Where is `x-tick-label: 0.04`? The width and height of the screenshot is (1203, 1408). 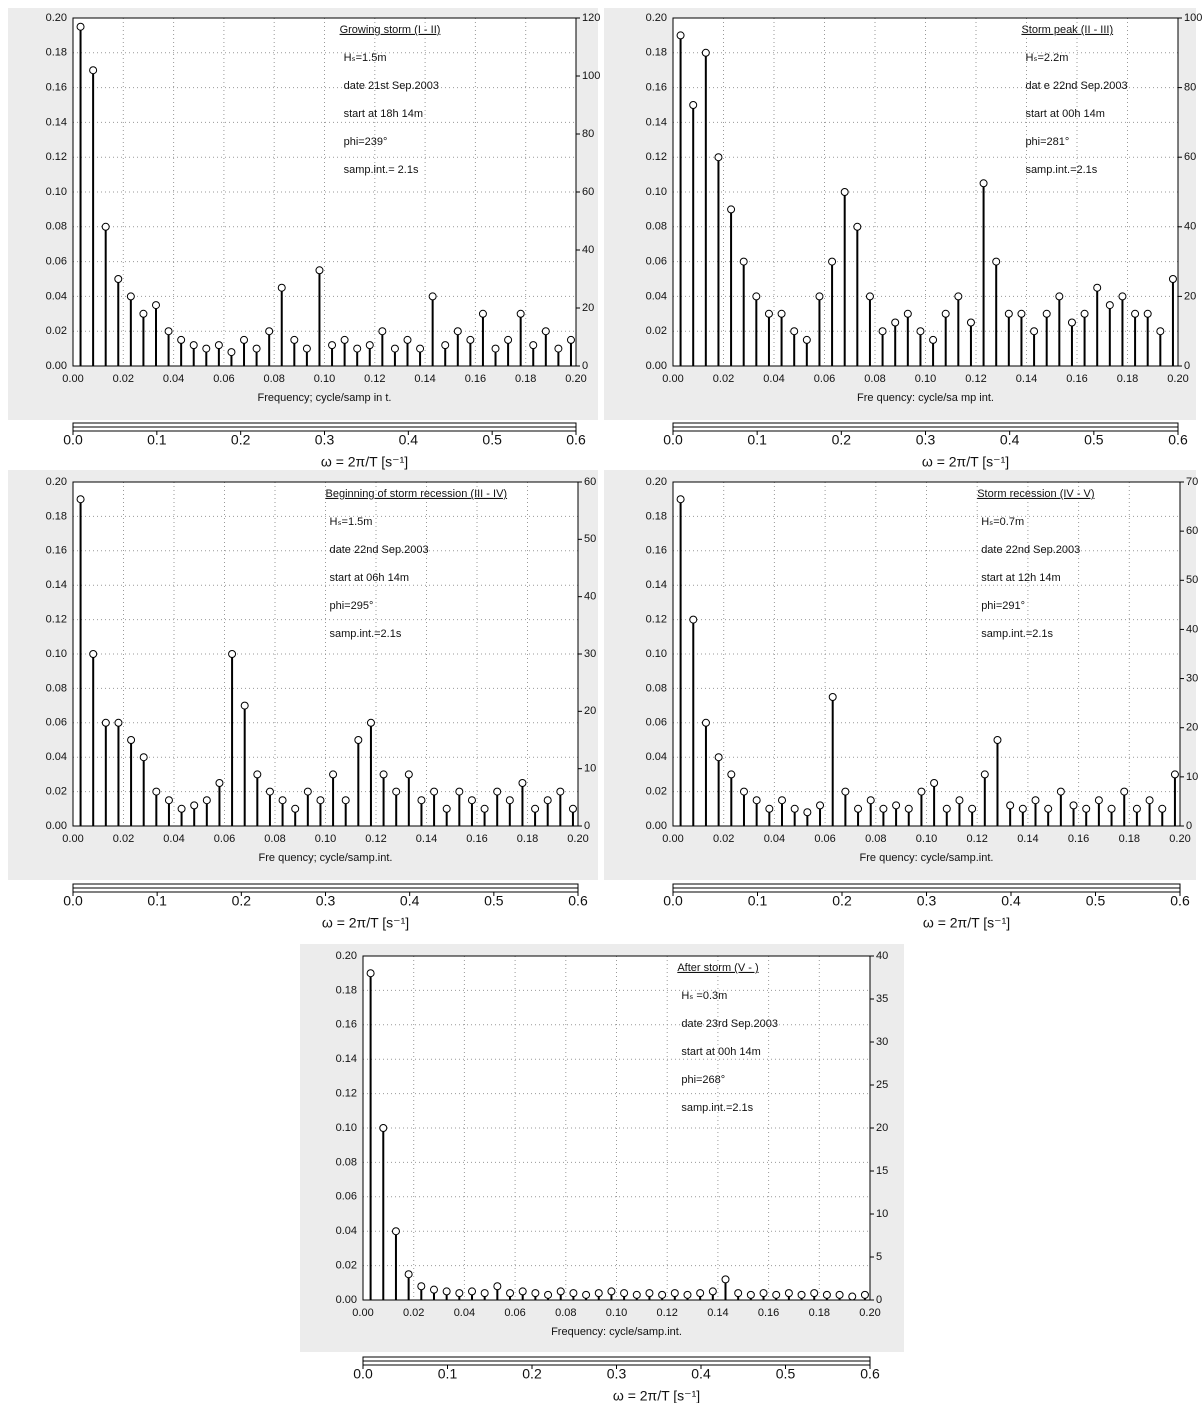
x-tick-label: 0.04 is located at coordinates (173, 379).